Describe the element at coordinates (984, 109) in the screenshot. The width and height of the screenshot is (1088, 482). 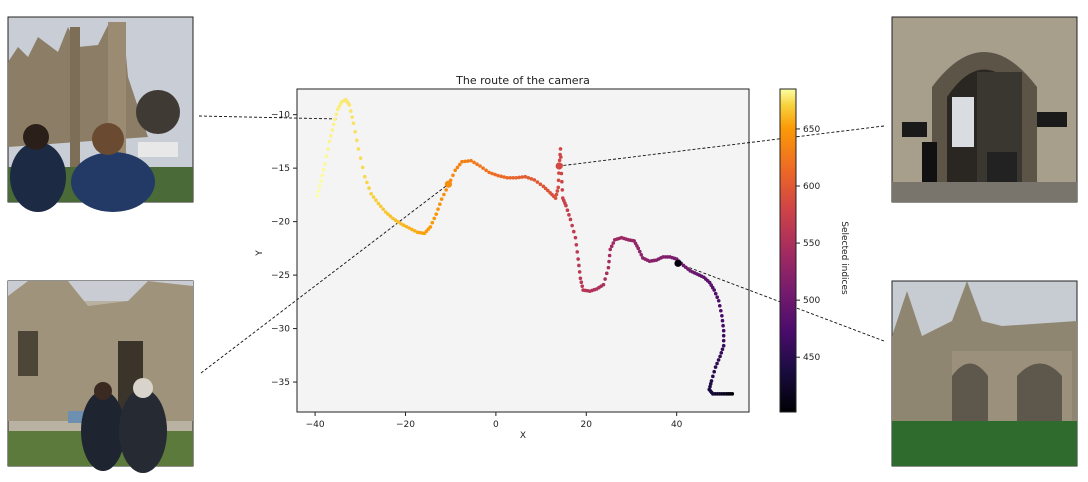
I see `photo-gatehouse-entrance` at that location.